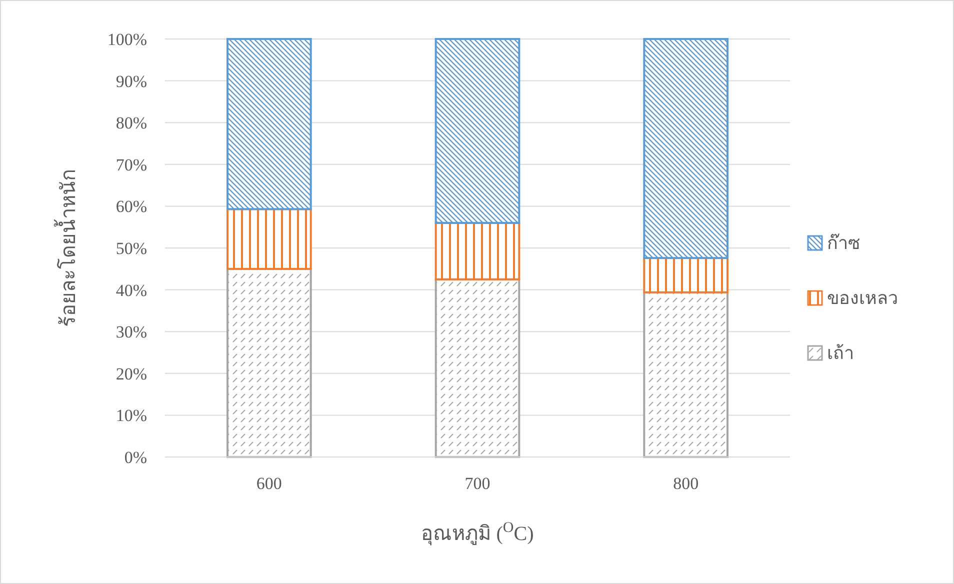  Describe the element at coordinates (127, 39) in the screenshot. I see `y-tick-label: 100%` at that location.